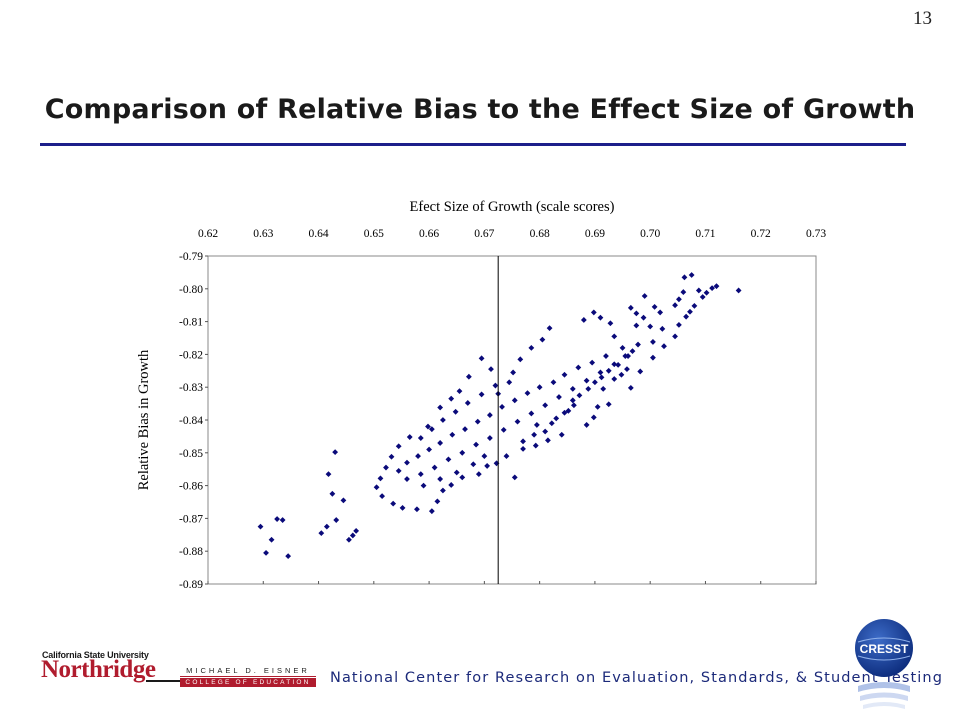 The width and height of the screenshot is (960, 720). I want to click on x-tick-label: 0.70, so click(650, 234).